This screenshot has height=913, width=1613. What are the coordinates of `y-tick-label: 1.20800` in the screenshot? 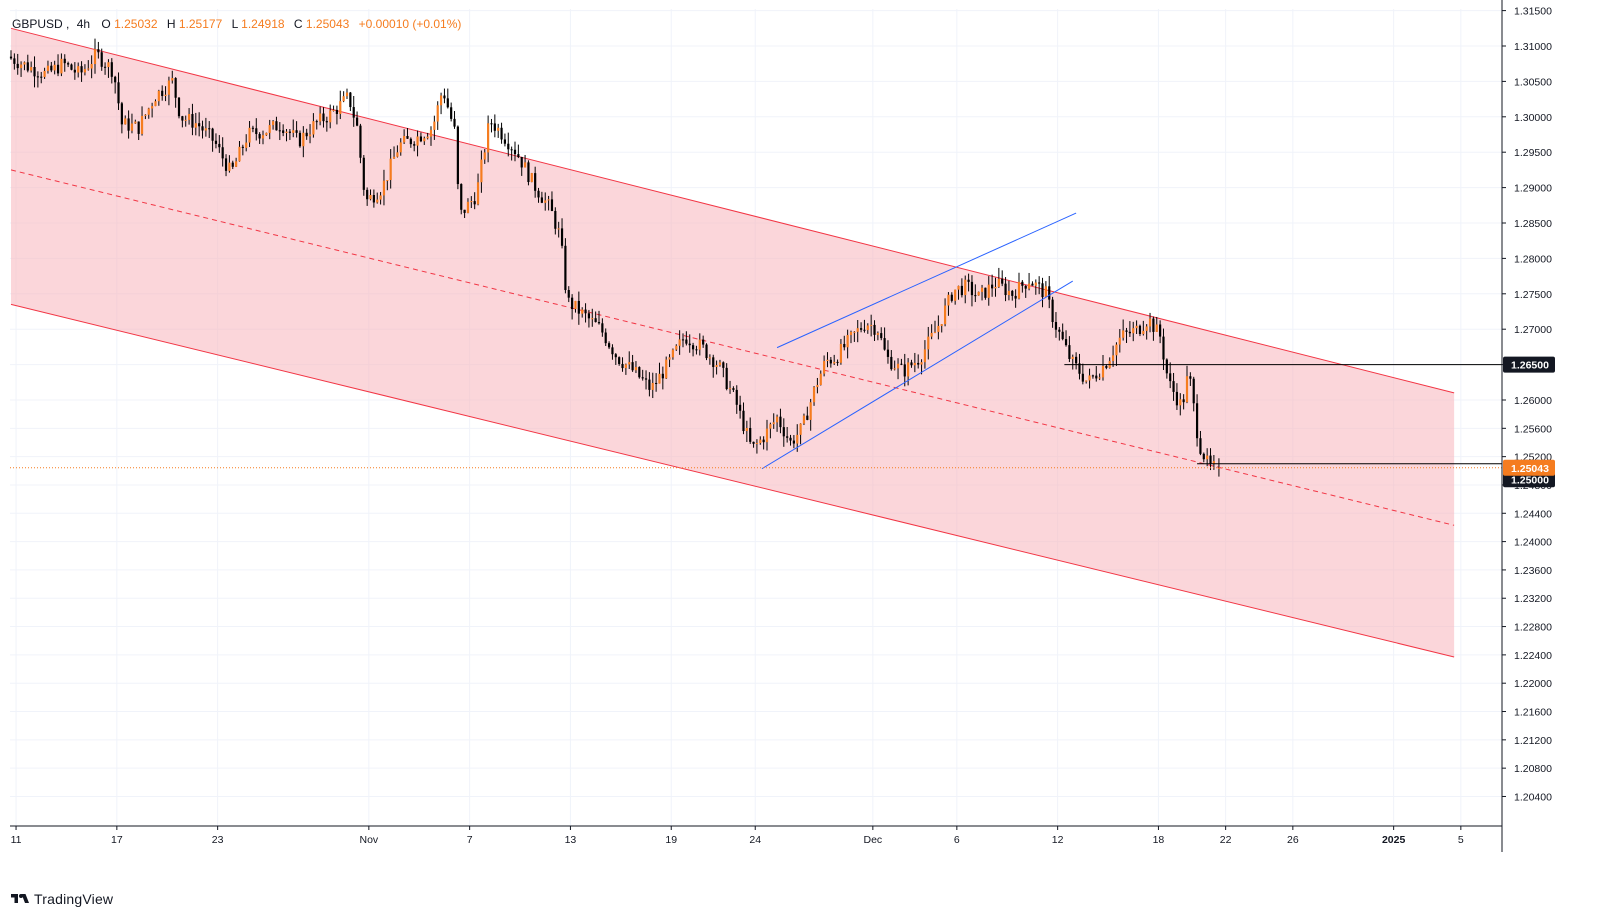 It's located at (1533, 769).